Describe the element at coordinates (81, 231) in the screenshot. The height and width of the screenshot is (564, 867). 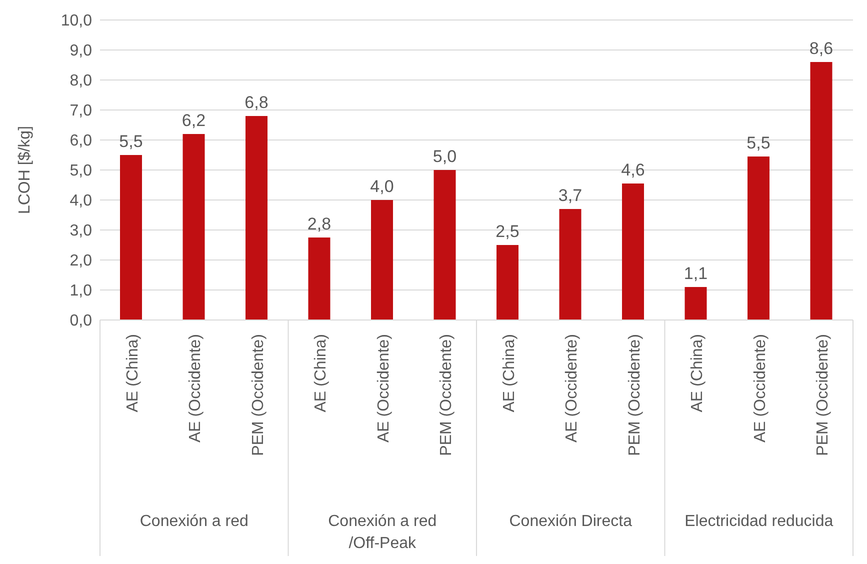
I see `y-tick-label: 3,0` at that location.